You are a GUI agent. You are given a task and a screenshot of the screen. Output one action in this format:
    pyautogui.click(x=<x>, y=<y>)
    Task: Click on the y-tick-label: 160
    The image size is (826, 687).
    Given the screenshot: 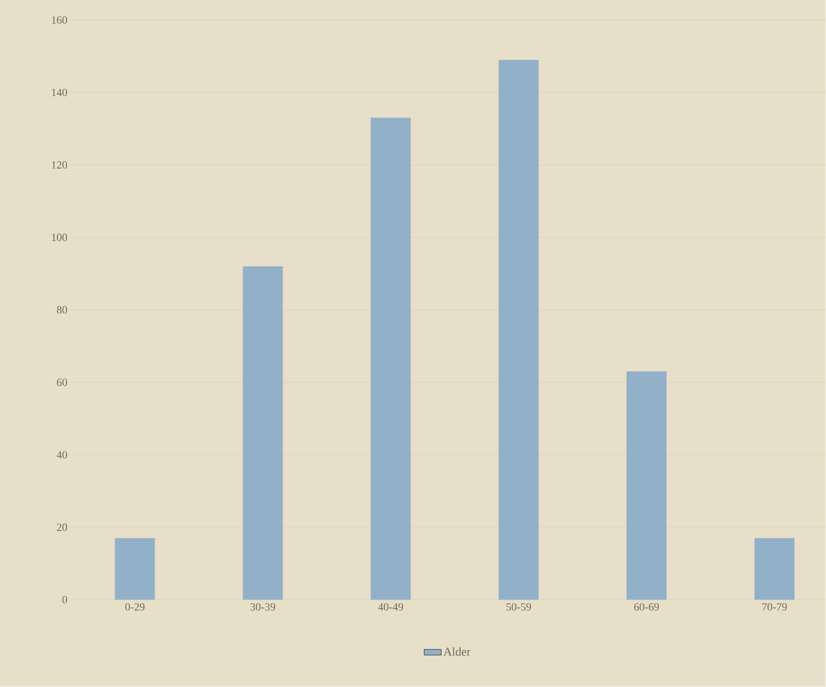 What is the action you would take?
    pyautogui.click(x=60, y=20)
    